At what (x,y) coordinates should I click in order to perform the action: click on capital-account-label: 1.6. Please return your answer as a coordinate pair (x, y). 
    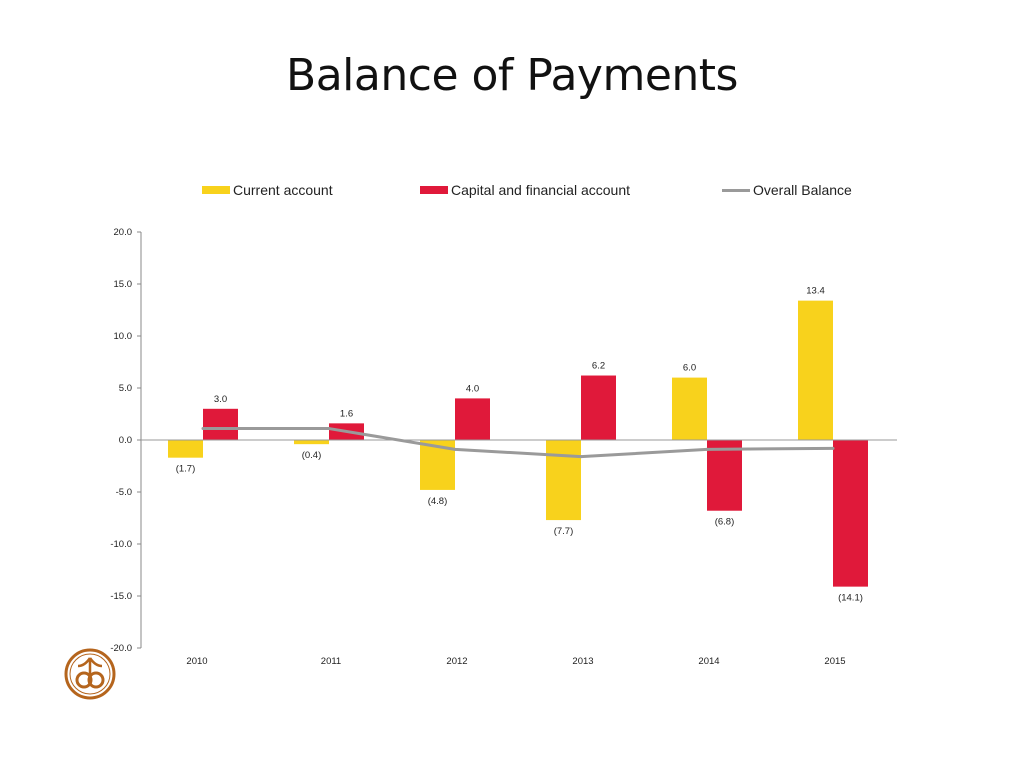
    Looking at the image, I should click on (346, 413).